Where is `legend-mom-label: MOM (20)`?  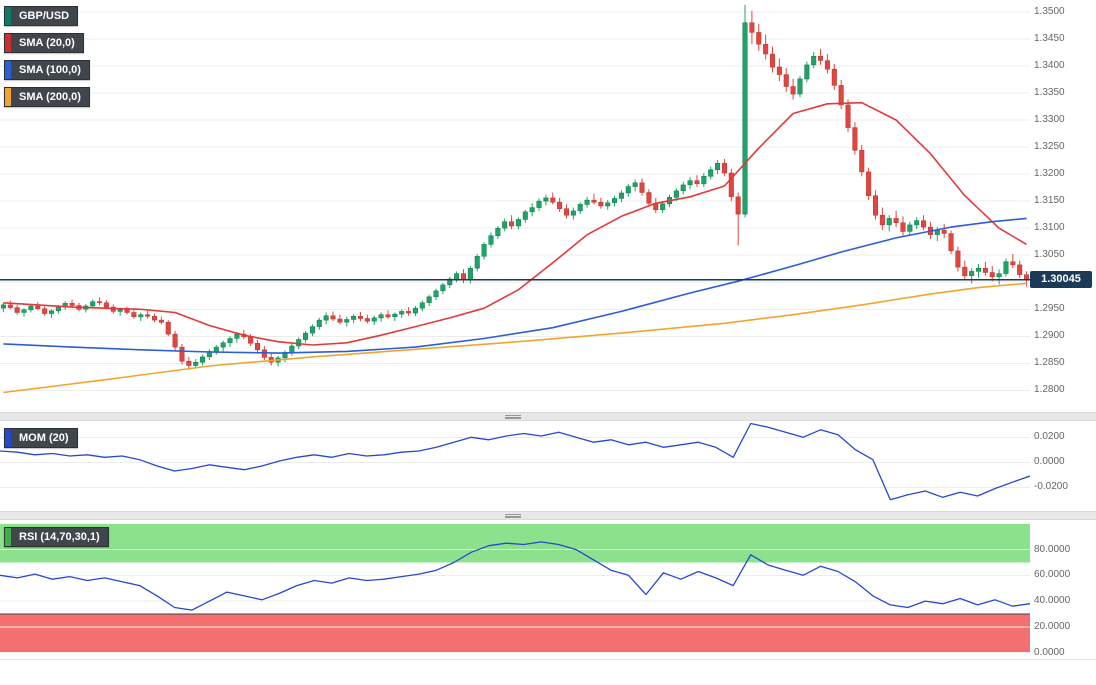 legend-mom-label: MOM (20) is located at coordinates (44, 438).